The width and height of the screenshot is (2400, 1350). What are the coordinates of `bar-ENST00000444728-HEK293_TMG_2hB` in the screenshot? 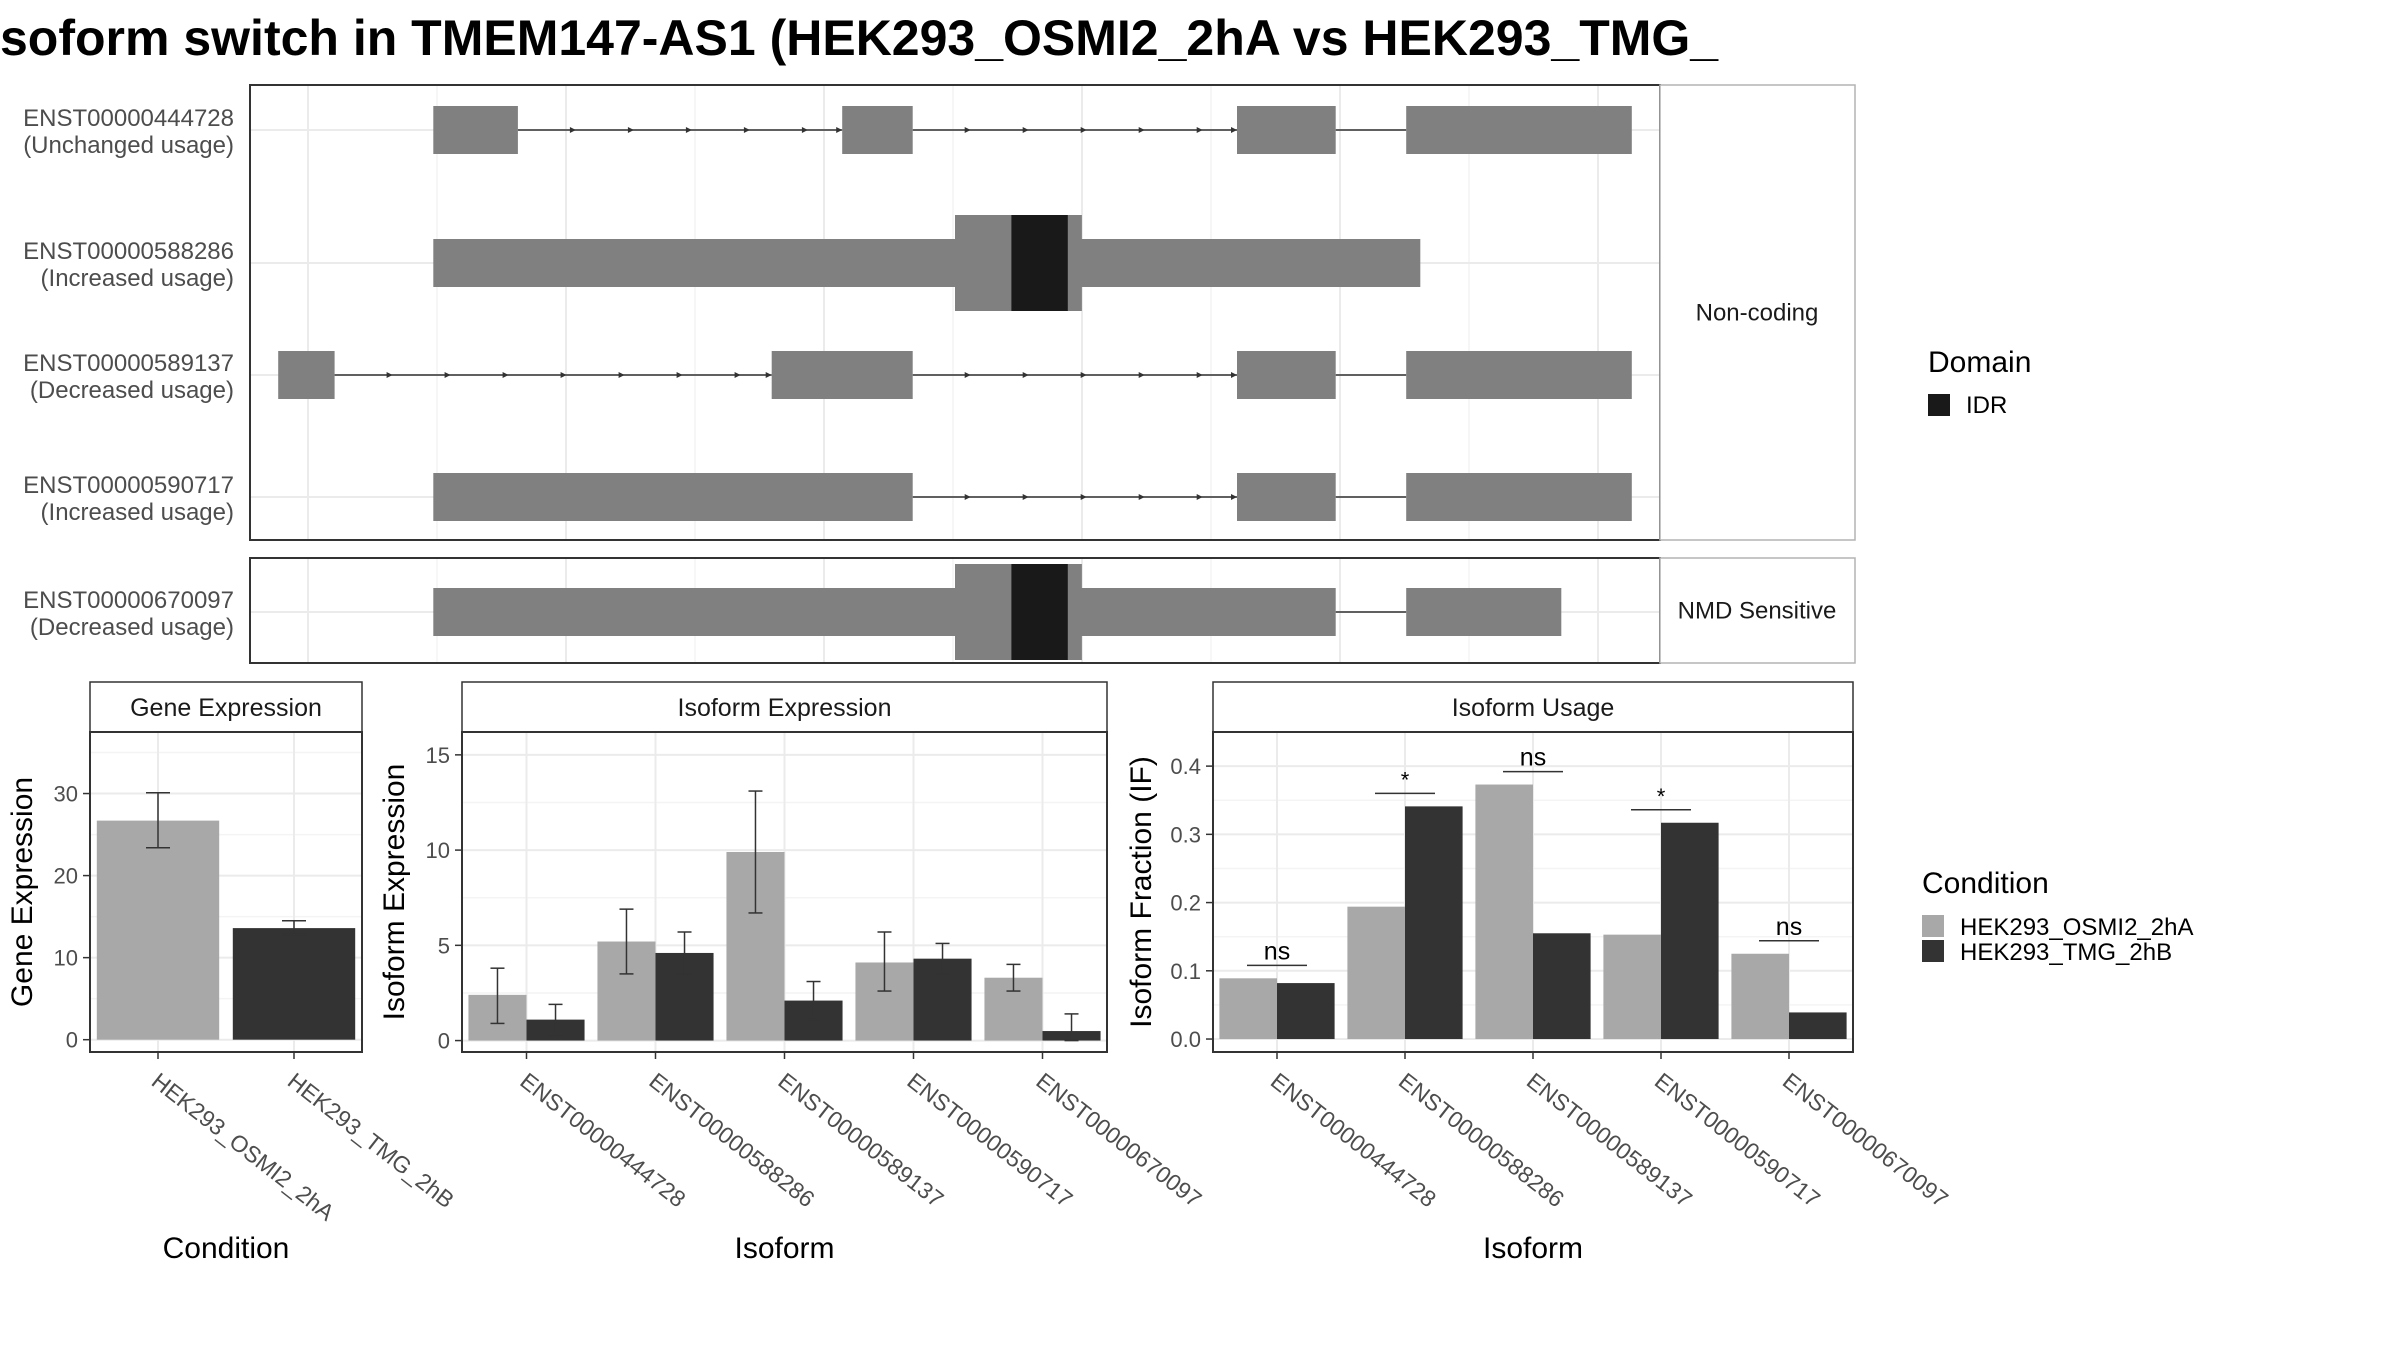 It's located at (1306, 1011).